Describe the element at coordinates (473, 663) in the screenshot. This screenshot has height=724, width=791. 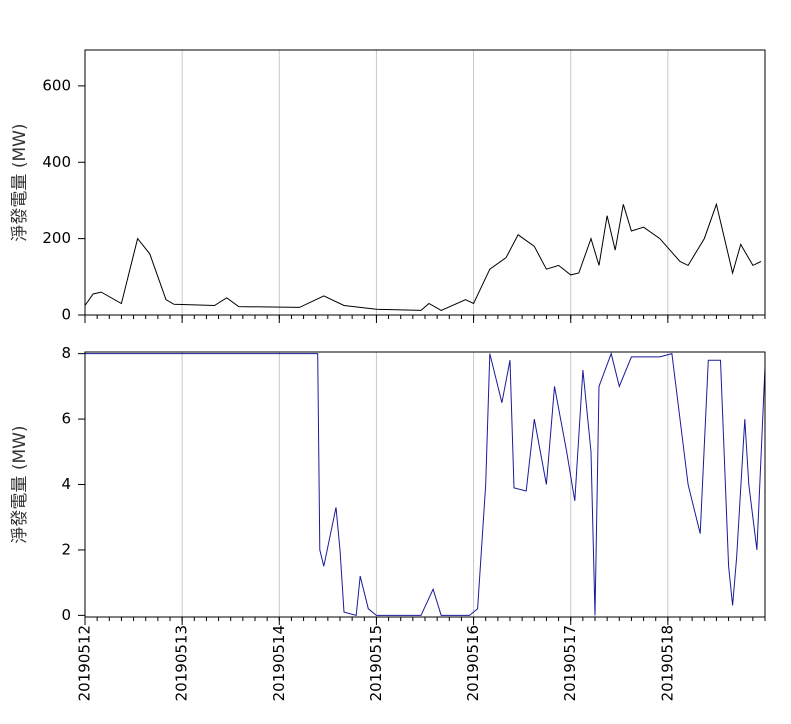
I see `x-tick-label: 20190516` at that location.